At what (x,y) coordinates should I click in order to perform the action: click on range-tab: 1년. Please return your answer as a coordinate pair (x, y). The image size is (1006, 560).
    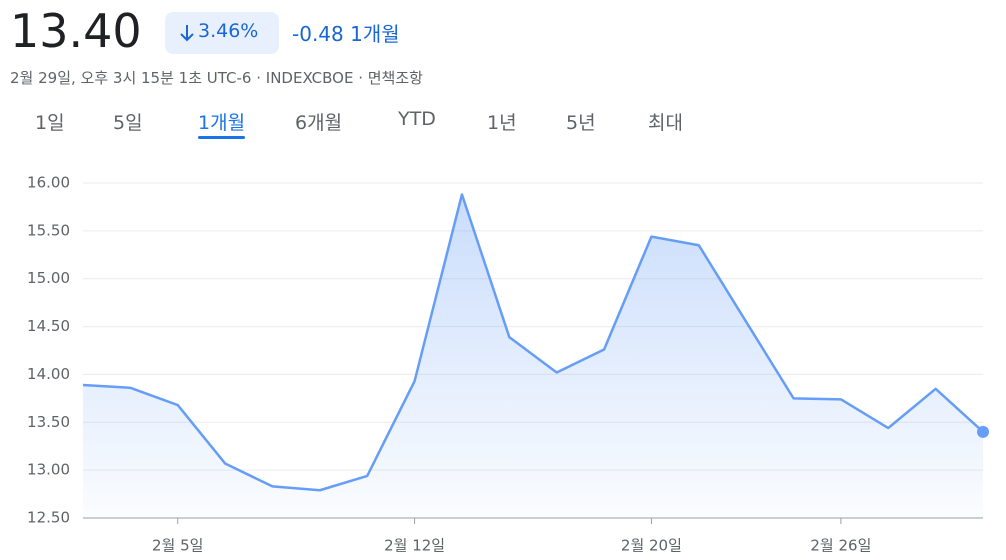
    Looking at the image, I should click on (502, 123).